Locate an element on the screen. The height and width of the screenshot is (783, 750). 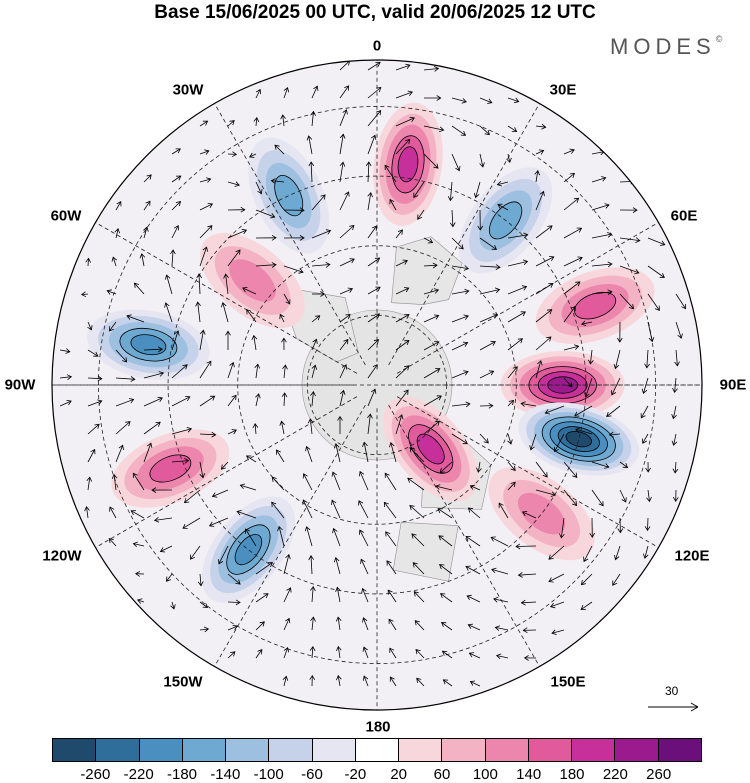
meridian-line is located at coordinates (527, 298).